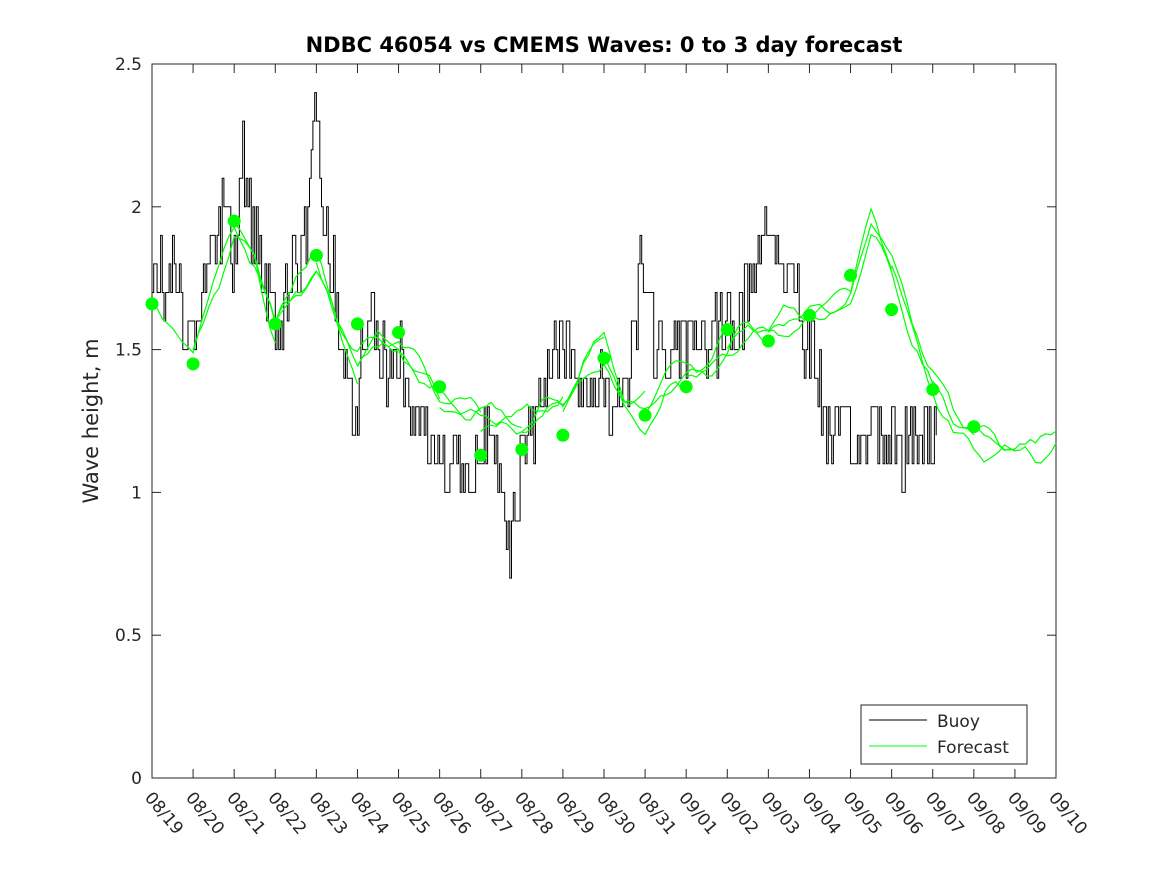  I want to click on x-tick-label: 09/02, so click(738, 813).